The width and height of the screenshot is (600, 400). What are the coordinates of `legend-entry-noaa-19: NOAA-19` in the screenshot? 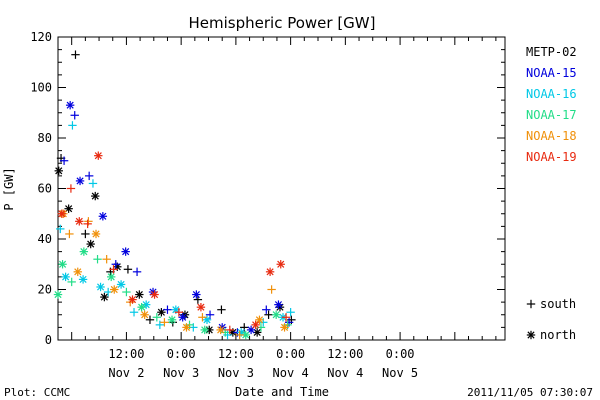 It's located at (551, 157).